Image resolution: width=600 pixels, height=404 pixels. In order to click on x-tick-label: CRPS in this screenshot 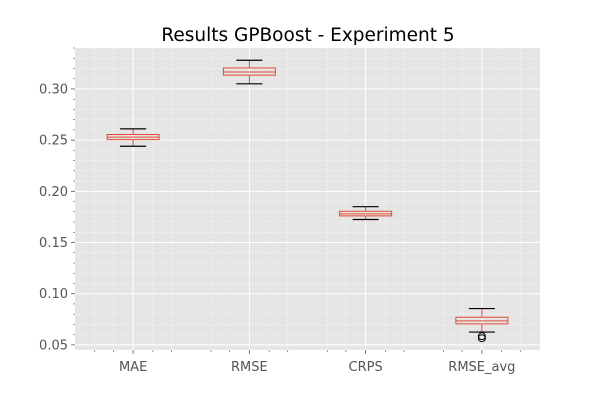, I will do `click(366, 367)`.